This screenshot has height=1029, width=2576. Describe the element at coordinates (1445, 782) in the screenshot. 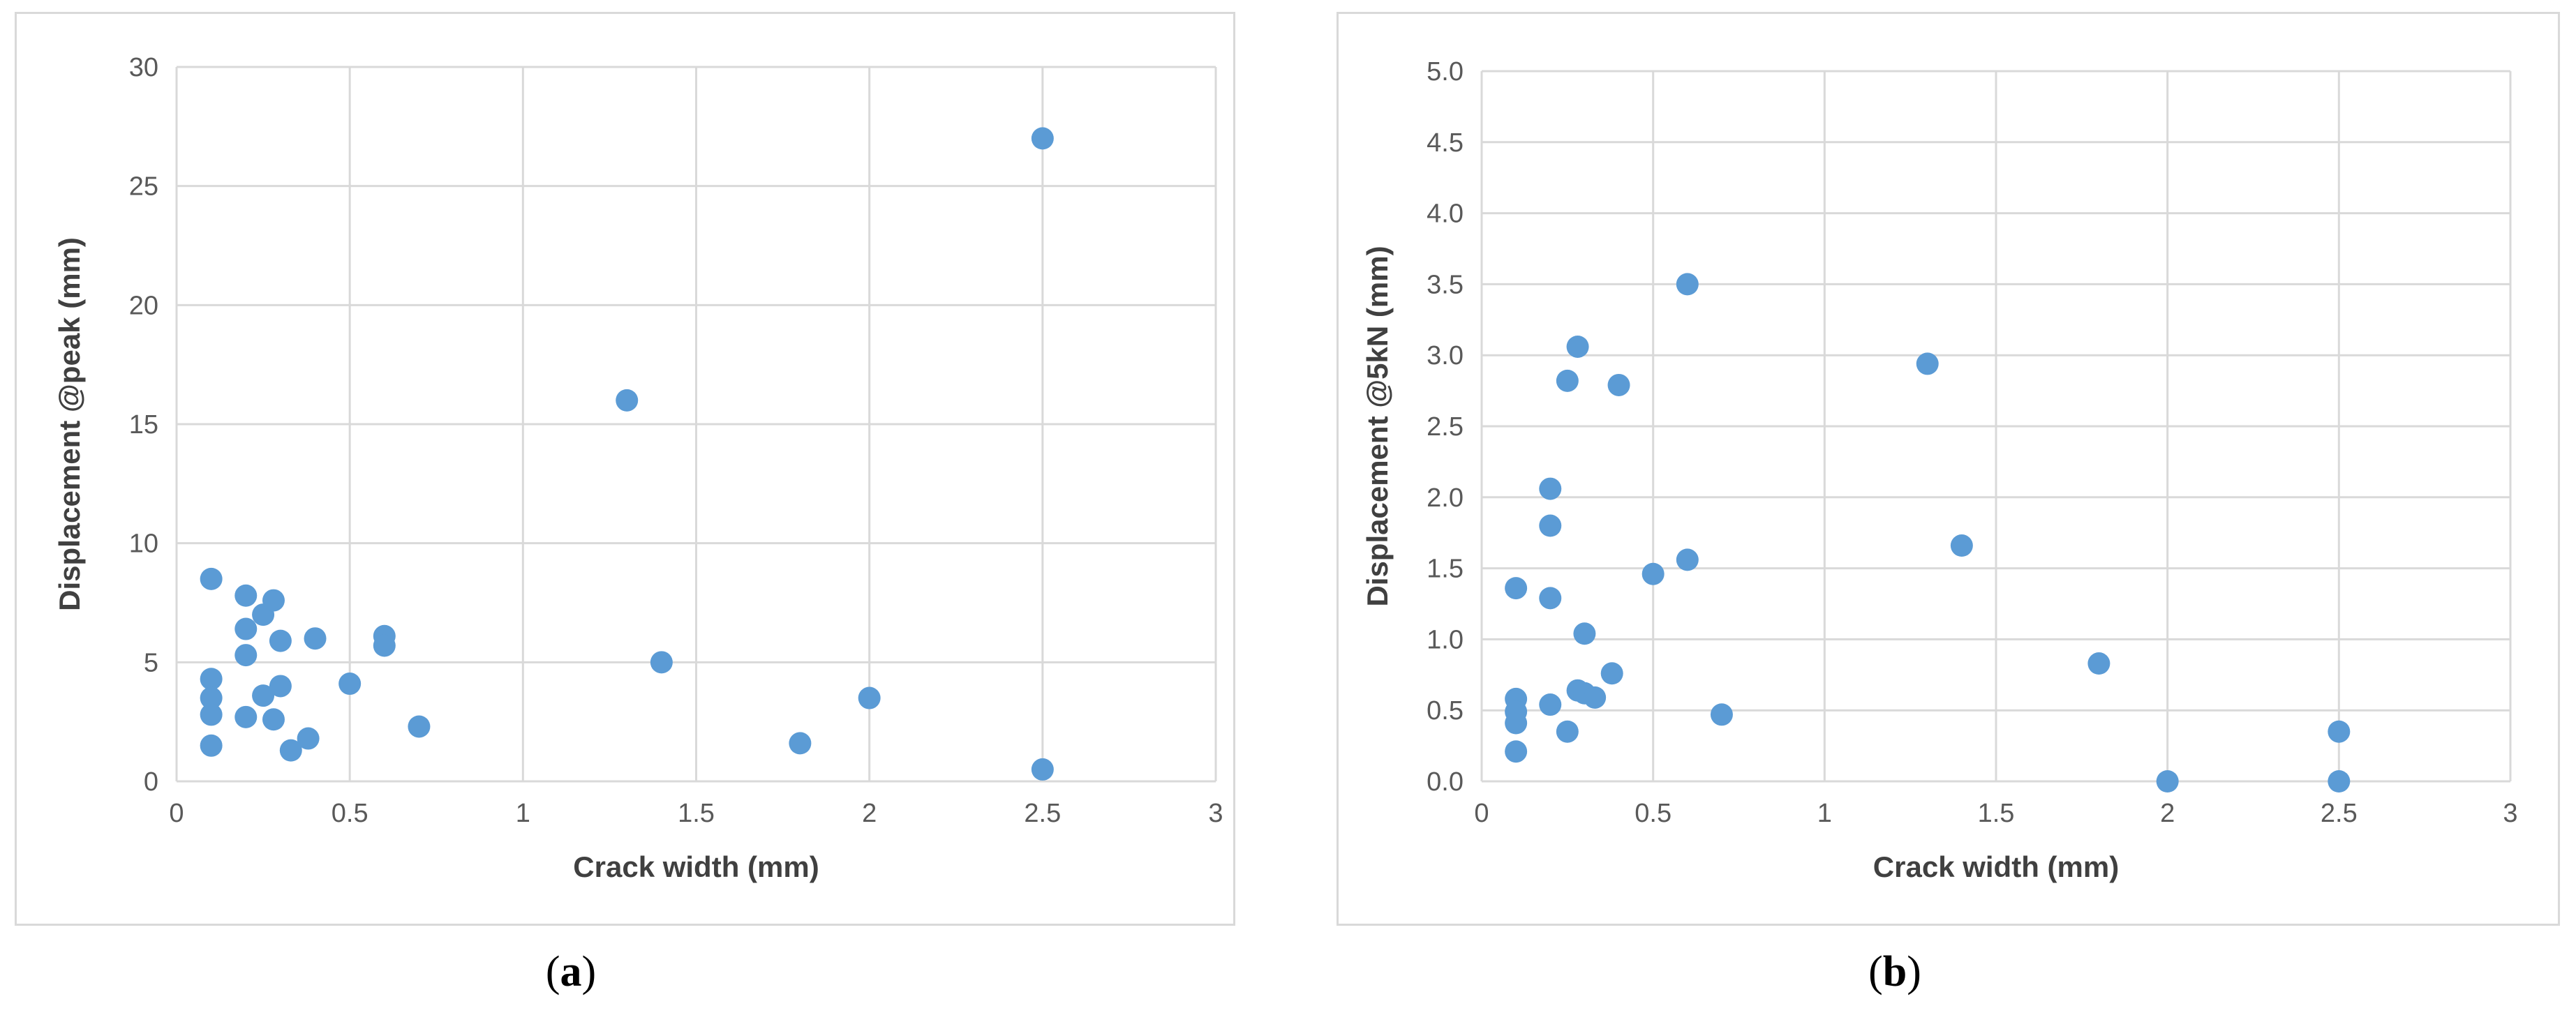

I see `y-tick-label: 0.0` at that location.